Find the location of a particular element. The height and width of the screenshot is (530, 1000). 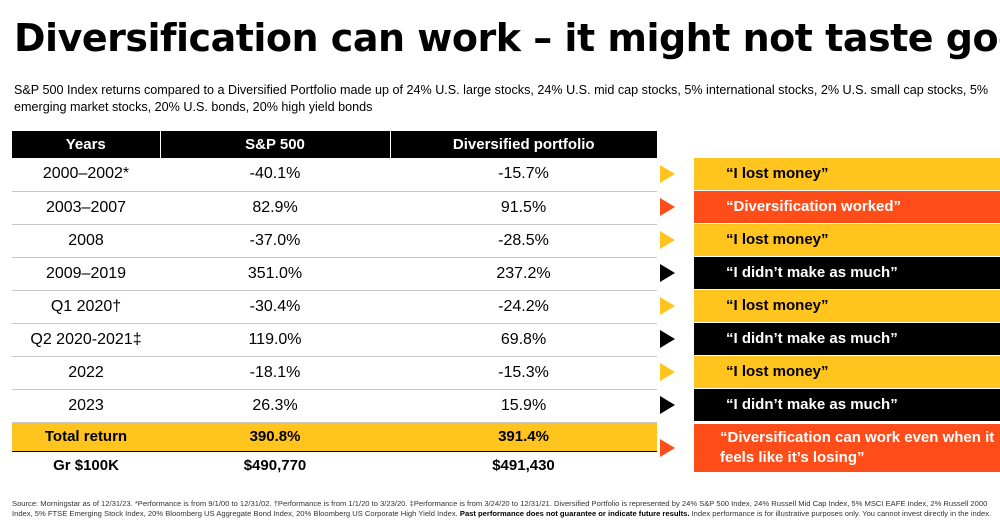

header-diversified: Diversified portfolio is located at coordinates (523, 144).